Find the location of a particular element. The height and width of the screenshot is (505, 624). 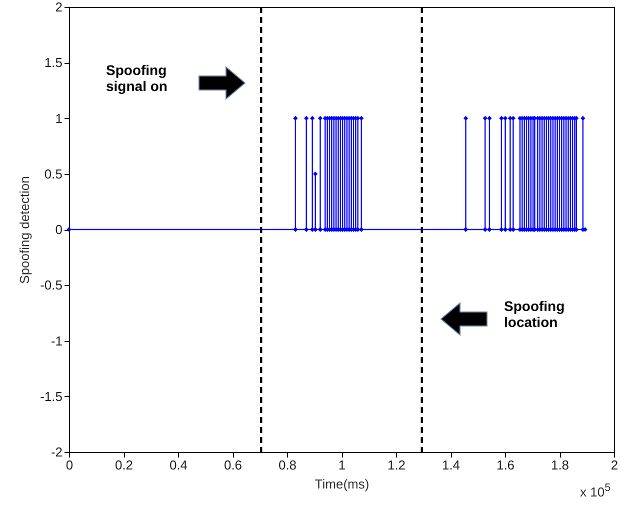

x-tick-label: 0.6 is located at coordinates (233, 465).